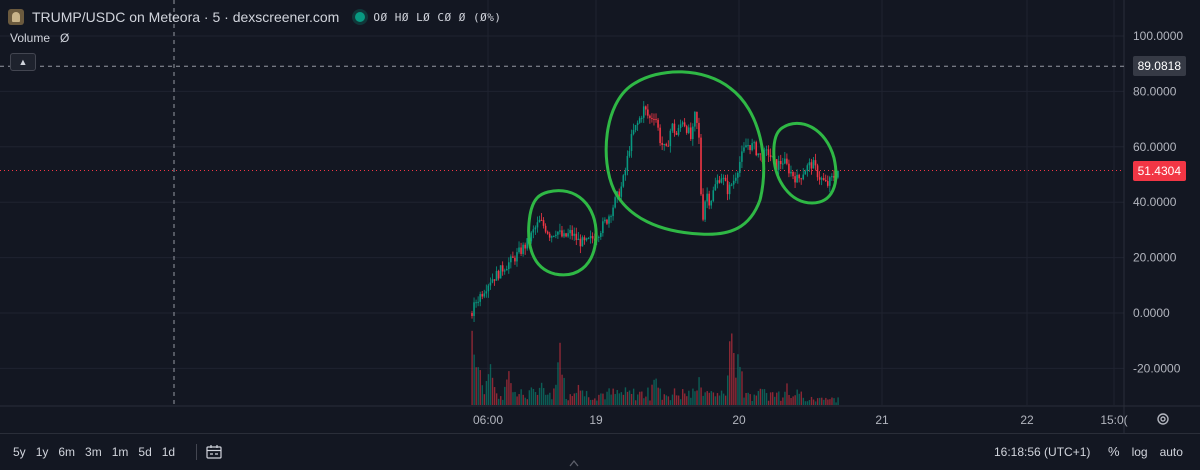  What do you see at coordinates (1157, 368) in the screenshot?
I see `y-tick-label: -20.0000` at bounding box center [1157, 368].